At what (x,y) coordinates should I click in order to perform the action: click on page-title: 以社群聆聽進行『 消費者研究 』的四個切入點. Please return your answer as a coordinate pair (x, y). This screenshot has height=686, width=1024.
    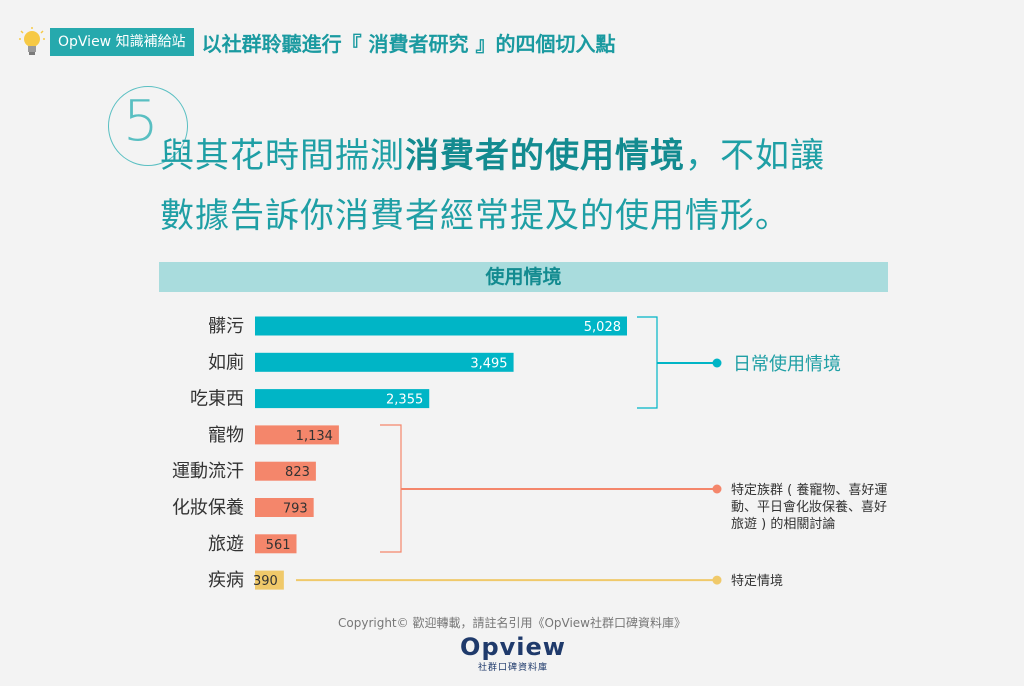
    Looking at the image, I should click on (408, 43).